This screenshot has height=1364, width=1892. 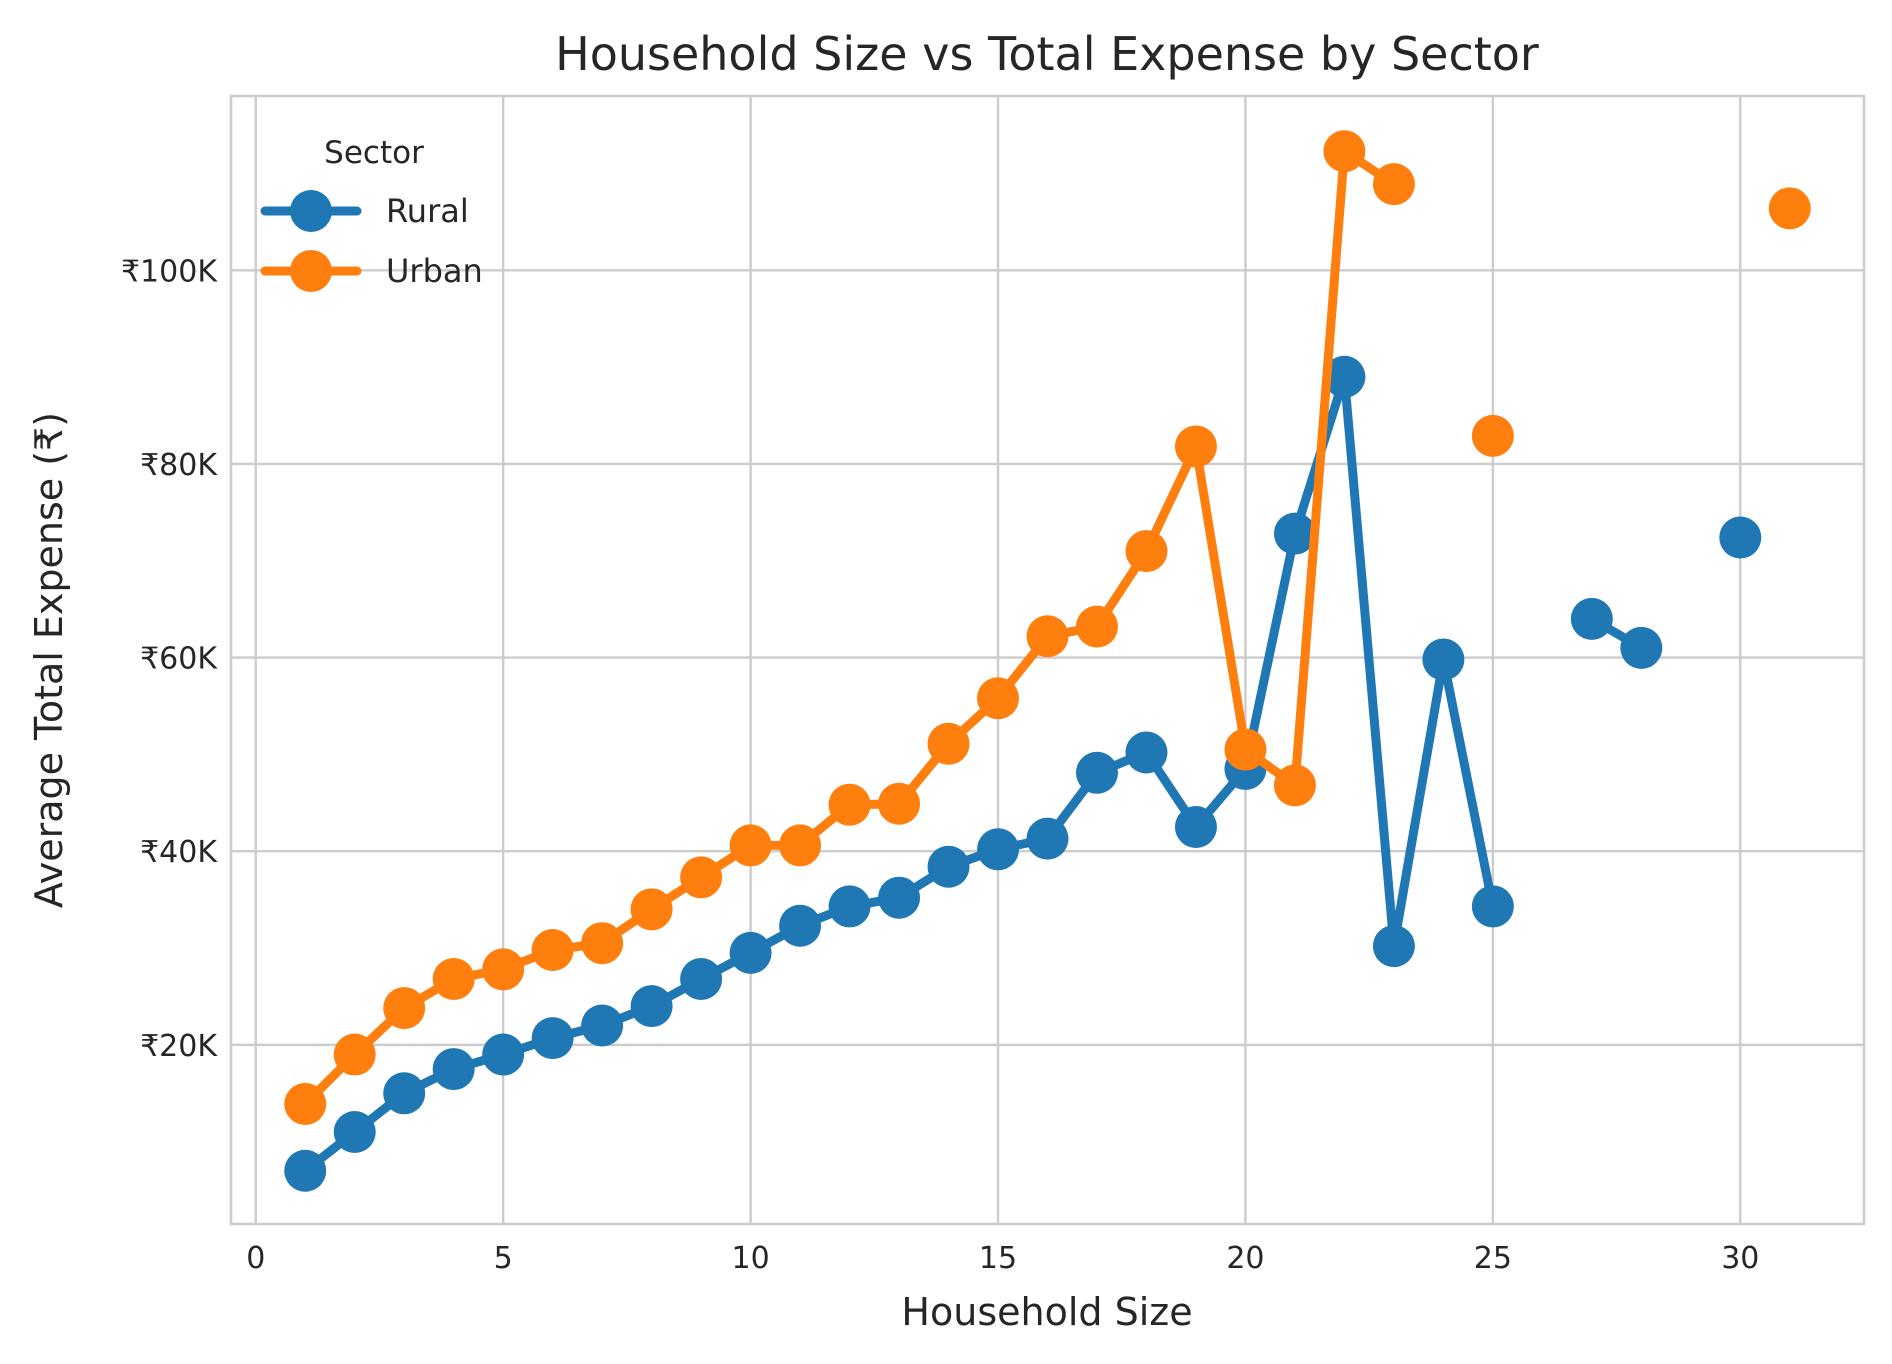 I want to click on y-tick-label: ₹20K, so click(x=179, y=1046).